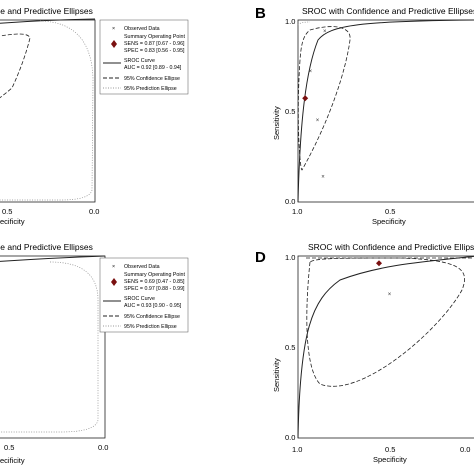  I want to click on panel-c-frame, so click(53, 347).